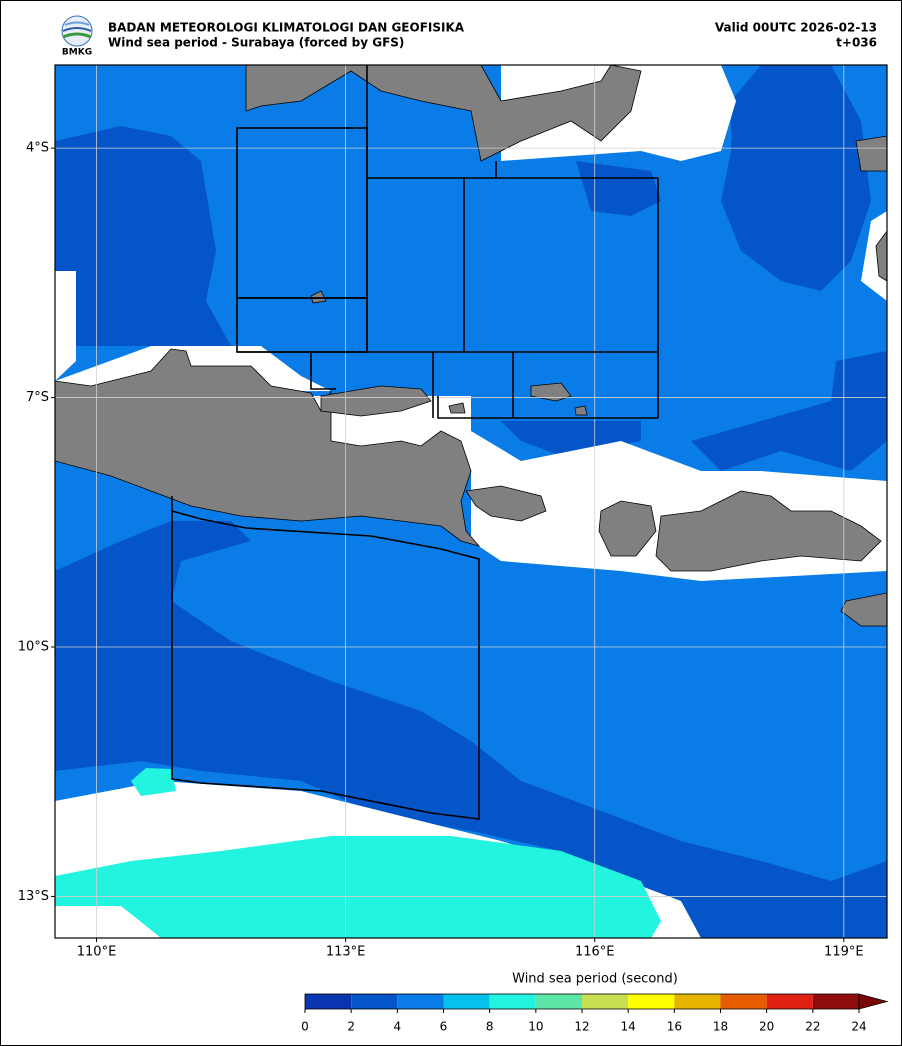  Describe the element at coordinates (97, 952) in the screenshot. I see `lon-tick-label: 110°E` at that location.